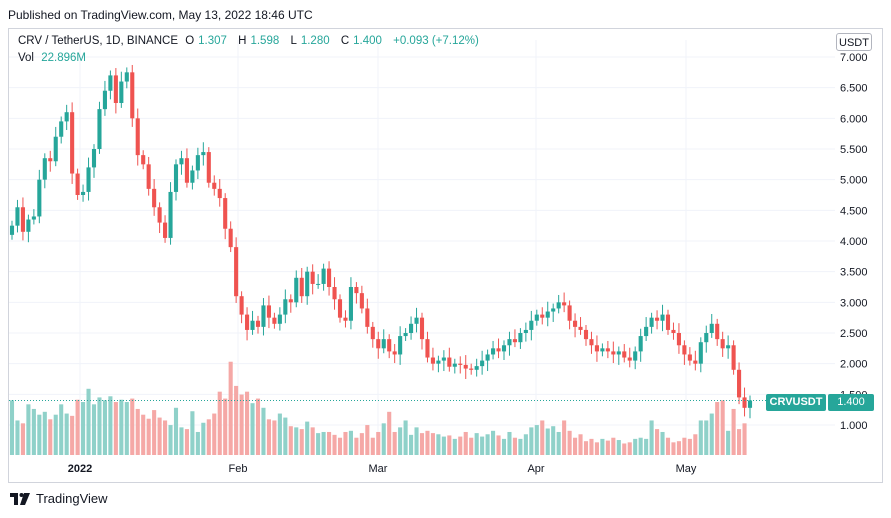 Image resolution: width=891 pixels, height=518 pixels. Describe the element at coordinates (63, 58) in the screenshot. I see `volume-value: 22.896M` at that location.